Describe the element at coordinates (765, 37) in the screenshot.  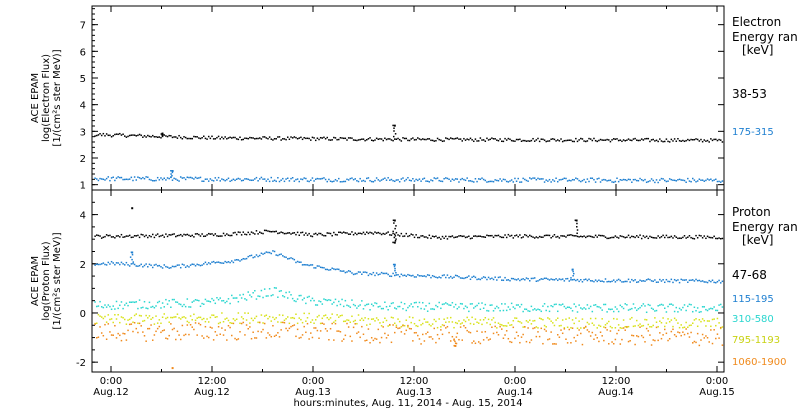
I see `electron-legend-energy: Energy ran` at that location.